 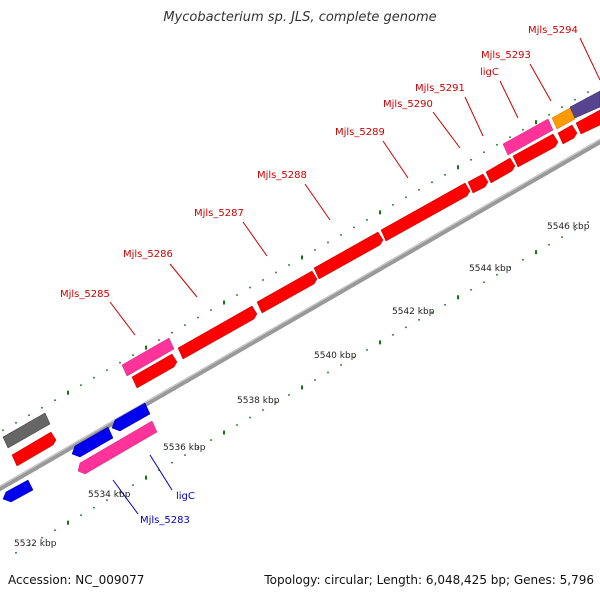 What do you see at coordinates (184, 448) in the screenshot?
I see `scale-label-5536: 5536 kbp` at bounding box center [184, 448].